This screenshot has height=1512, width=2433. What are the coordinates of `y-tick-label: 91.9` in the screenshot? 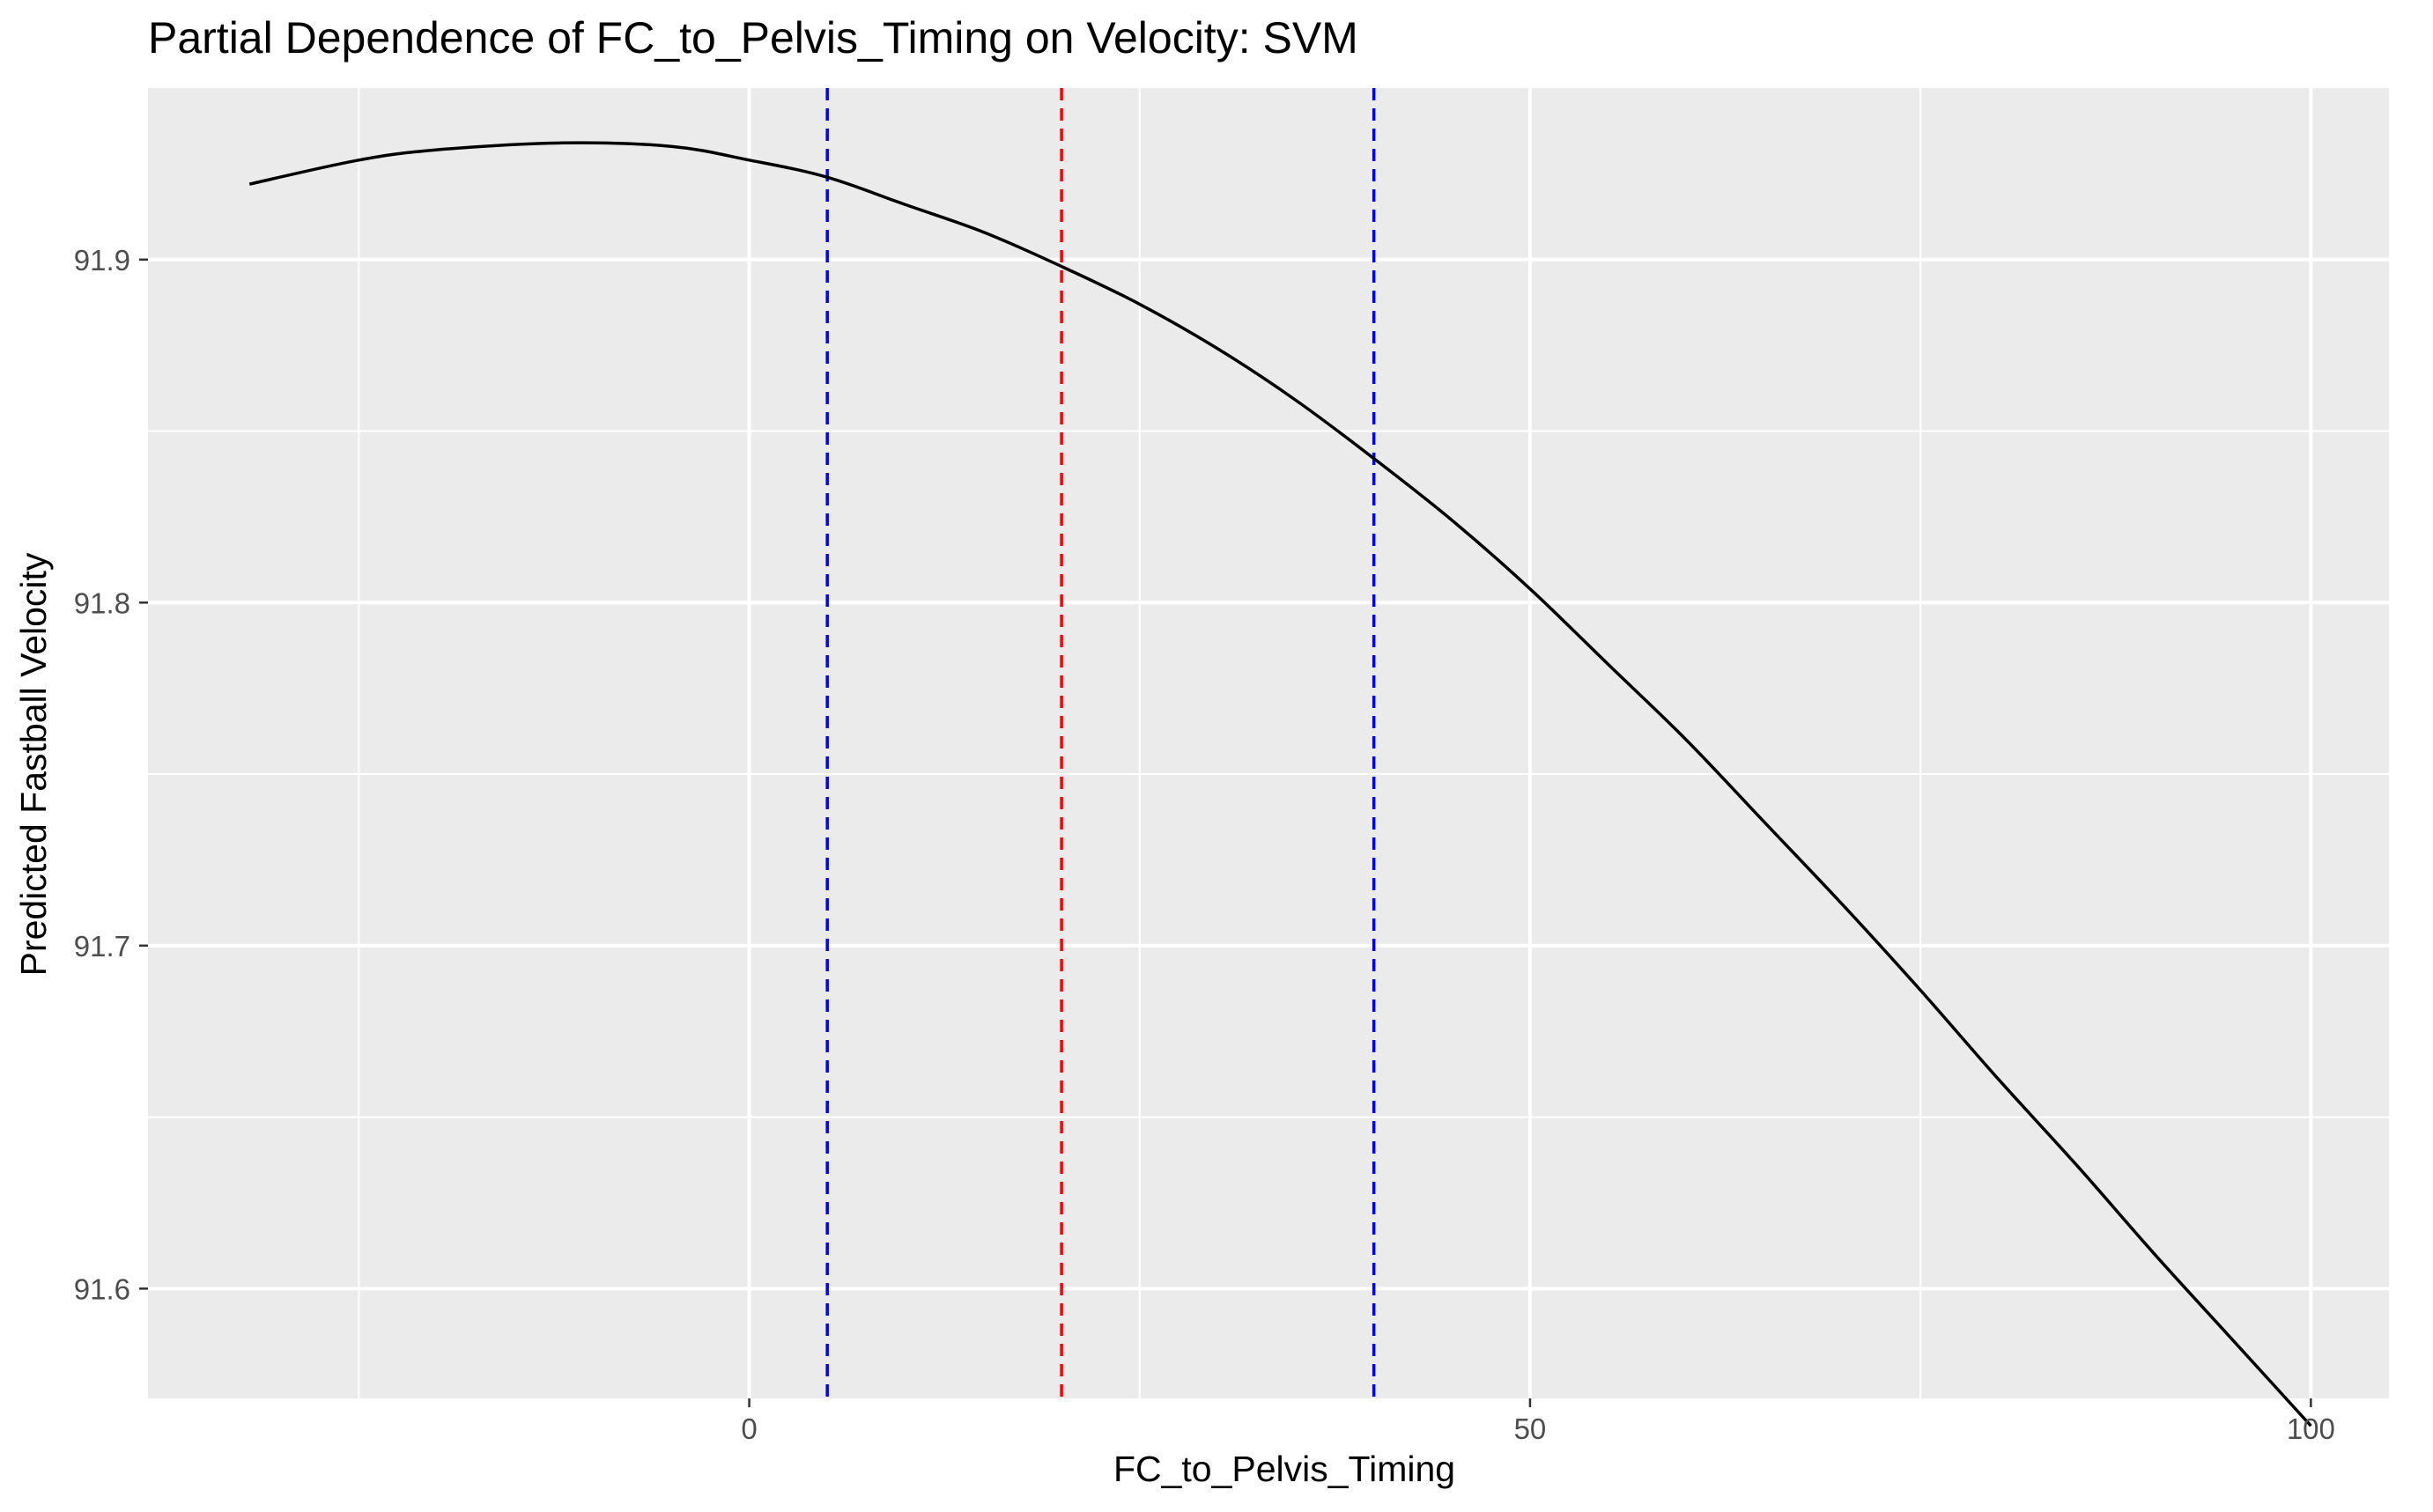 It's located at (102, 260).